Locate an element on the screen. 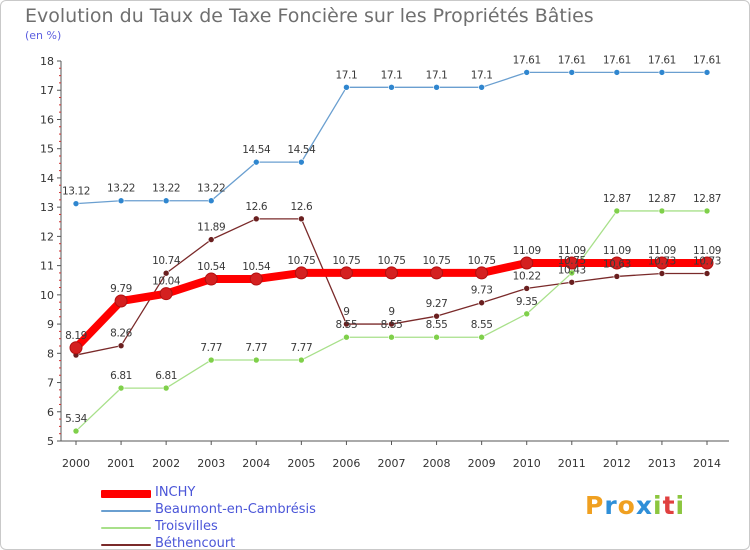 The image size is (750, 550). x-tick-label: 2012 is located at coordinates (617, 463).